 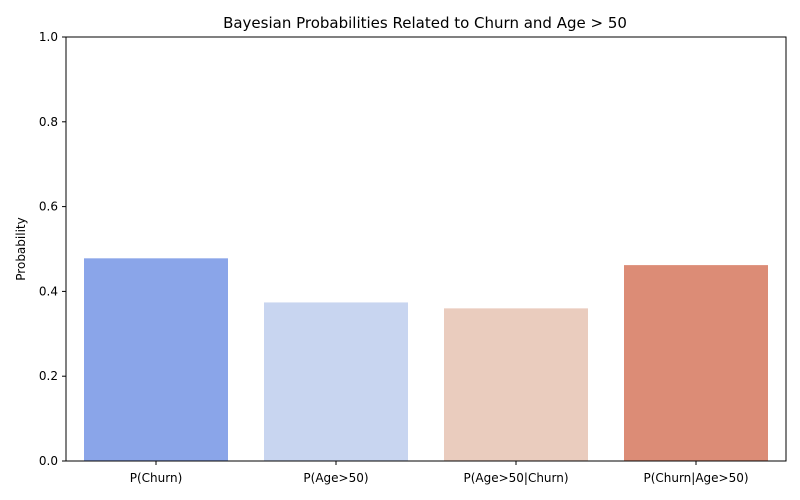 What do you see at coordinates (21, 248) in the screenshot?
I see `y-axis-title: Probability` at bounding box center [21, 248].